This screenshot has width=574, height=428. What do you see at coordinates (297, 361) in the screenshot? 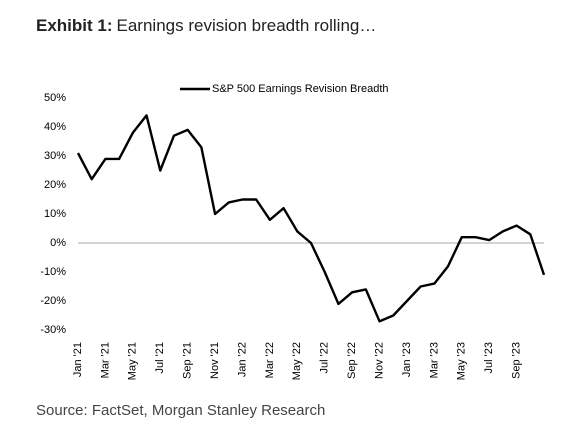
I see `x-tick-label: May '22` at bounding box center [297, 361].